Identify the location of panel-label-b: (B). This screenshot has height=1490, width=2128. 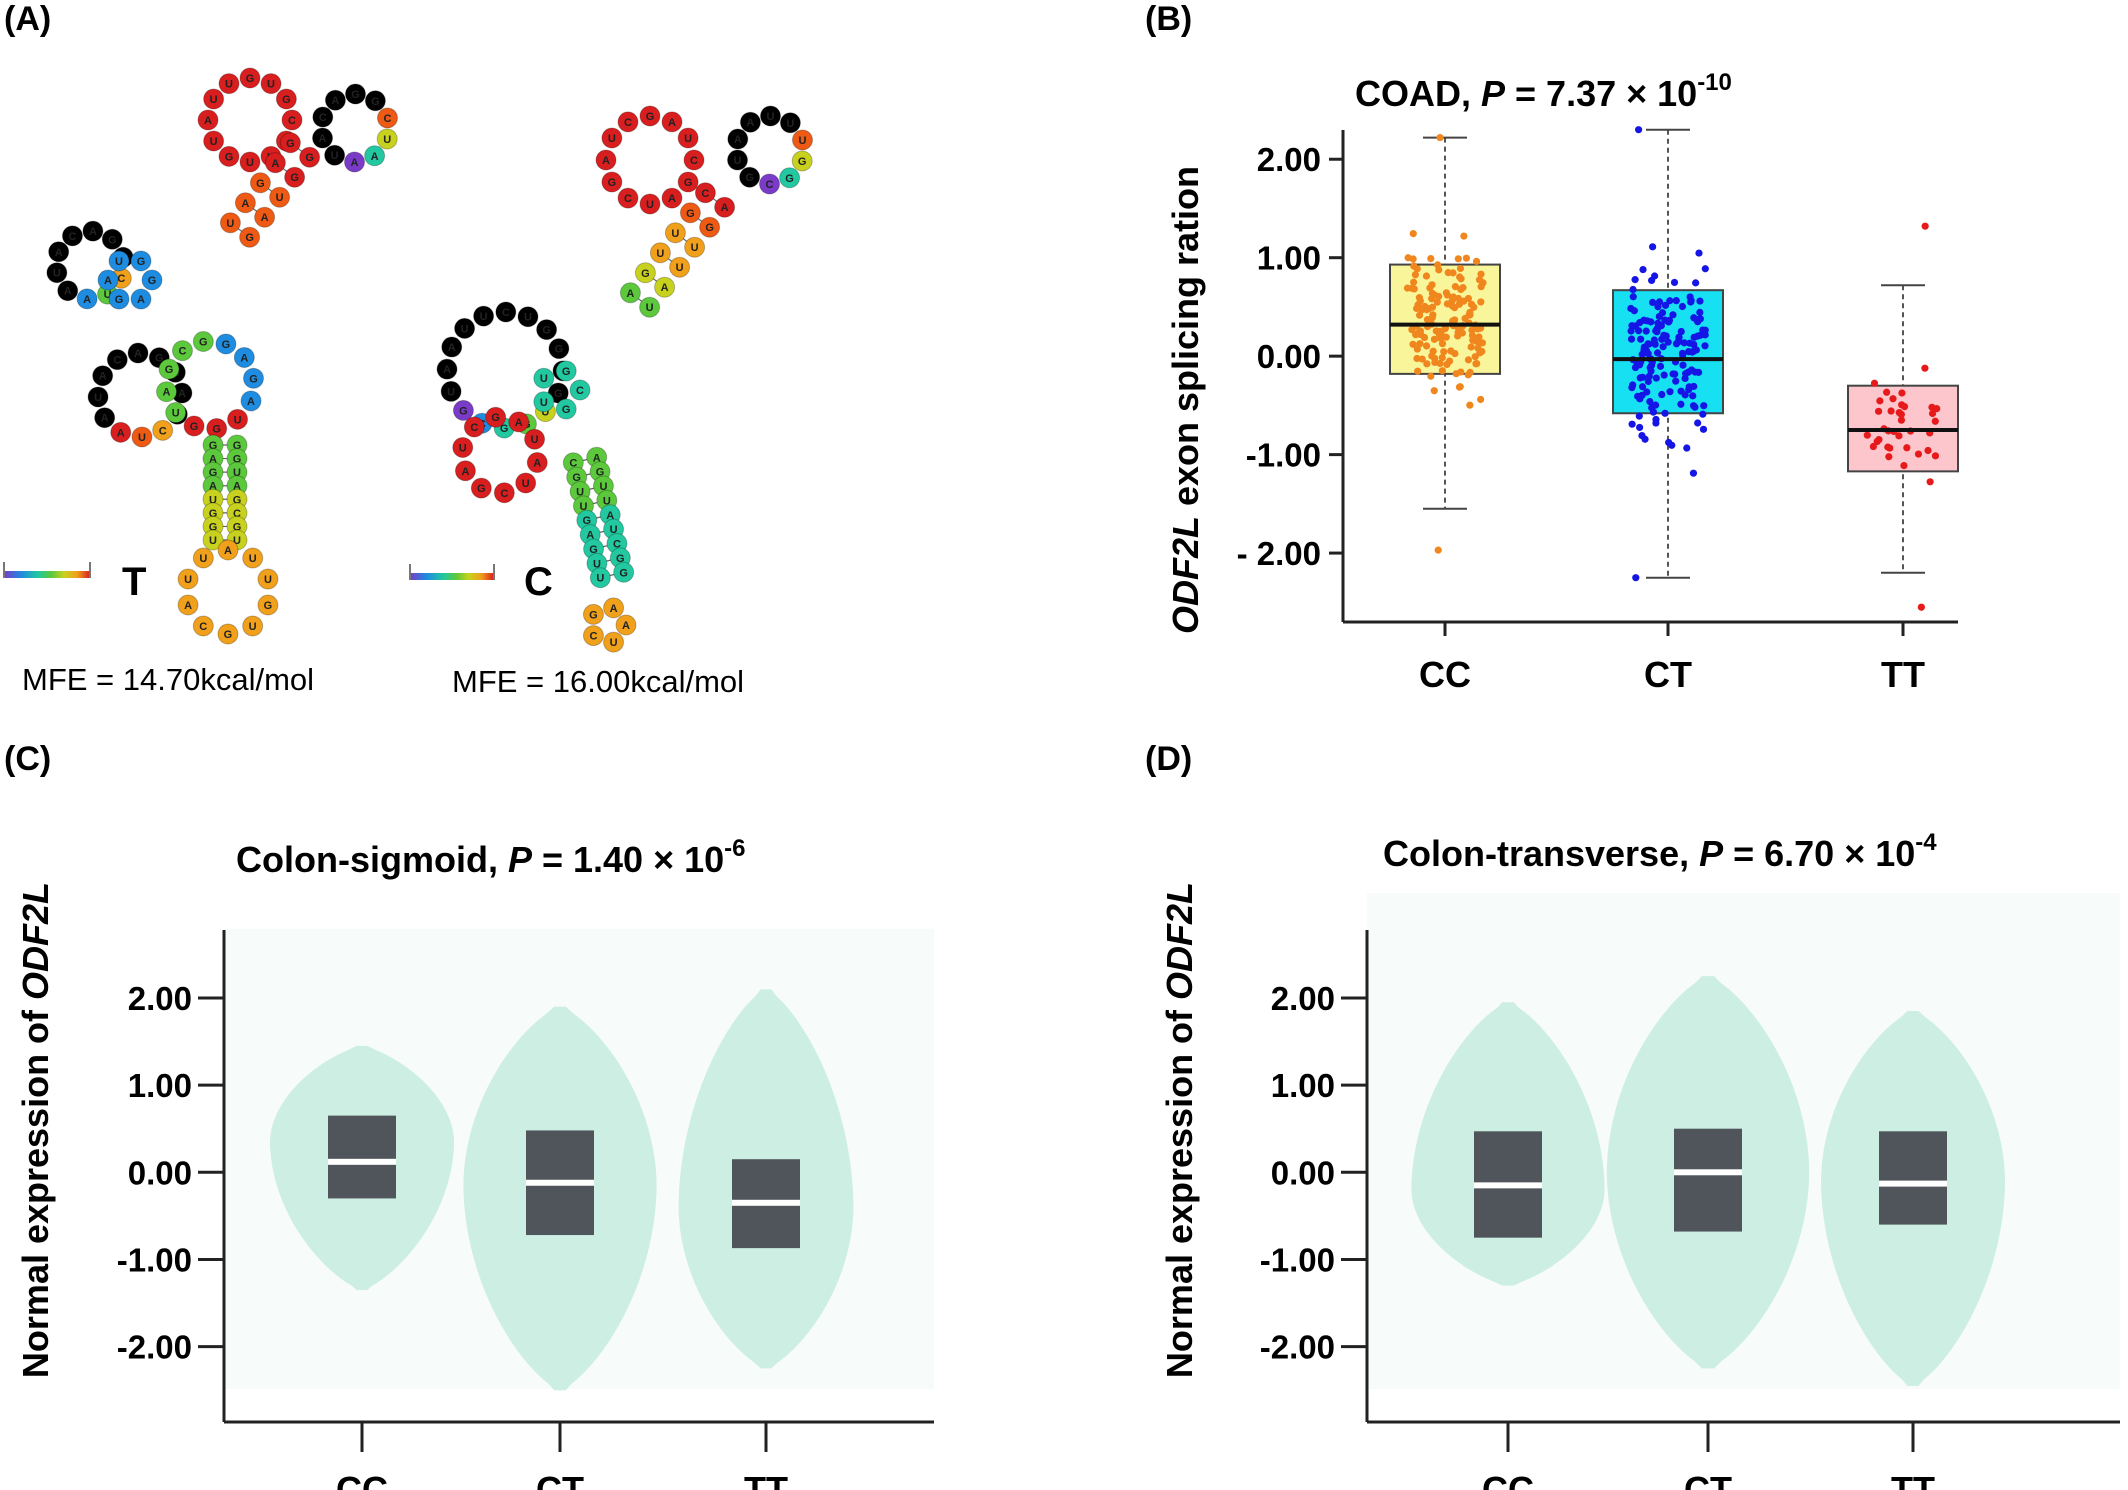
(1168, 19).